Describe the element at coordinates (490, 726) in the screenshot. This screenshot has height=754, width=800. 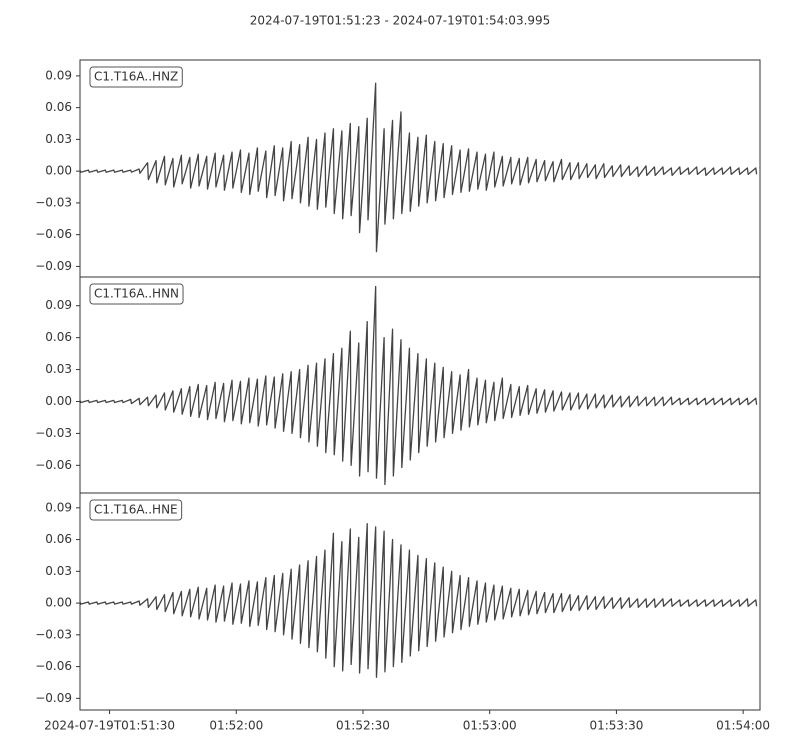
I see `x-tick-label: 01:53:00` at that location.